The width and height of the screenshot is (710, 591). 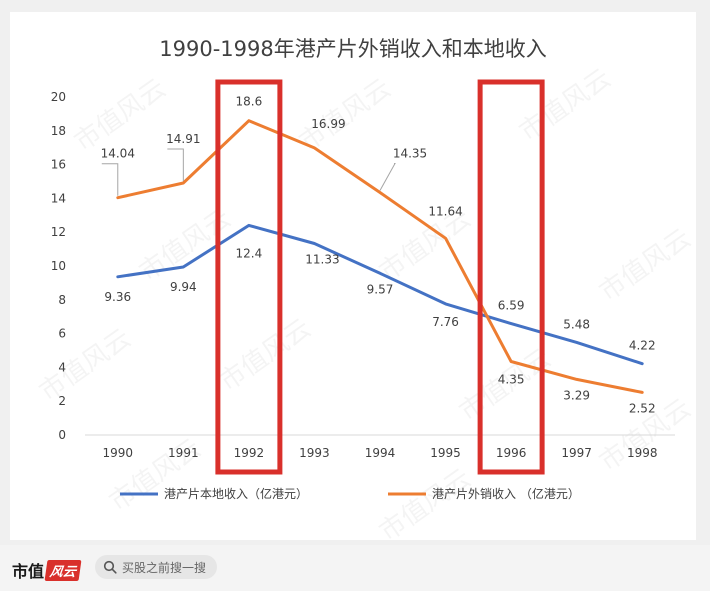 What do you see at coordinates (58, 97) in the screenshot?
I see `y-tick-label: 20` at bounding box center [58, 97].